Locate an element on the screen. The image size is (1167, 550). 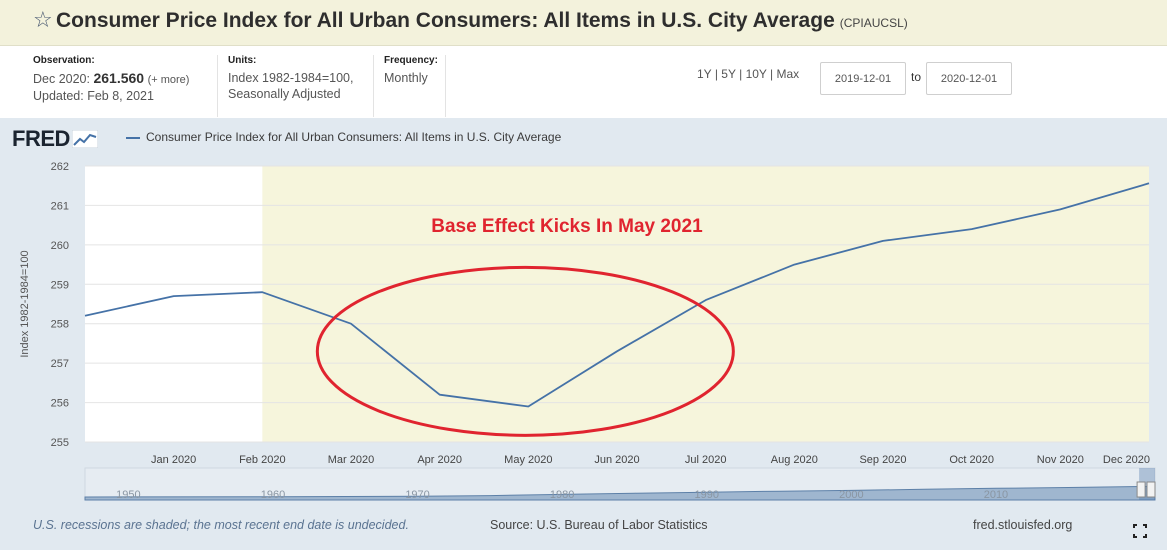
observation-line: Dec 2020: 261.560 (+ more) is located at coordinates (125, 79).